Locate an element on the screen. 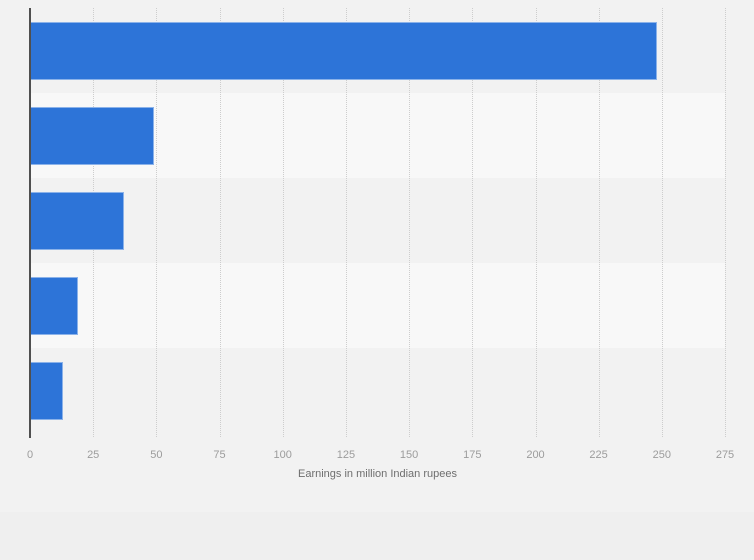 The height and width of the screenshot is (560, 754). x-tick-label: 225 is located at coordinates (598, 455).